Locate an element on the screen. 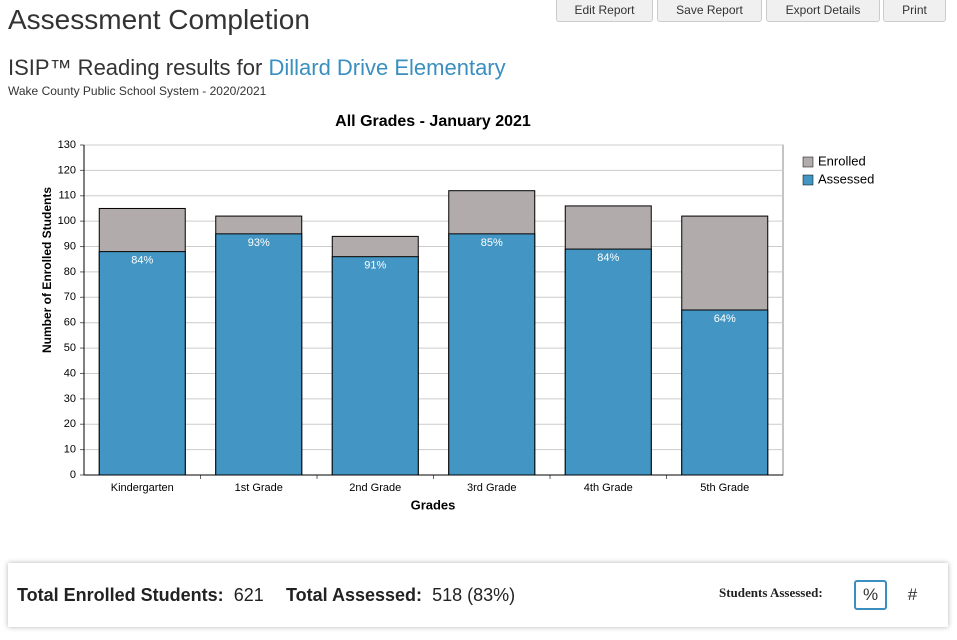  enrolled-label: Total Enrolled Students: is located at coordinates (120, 595).